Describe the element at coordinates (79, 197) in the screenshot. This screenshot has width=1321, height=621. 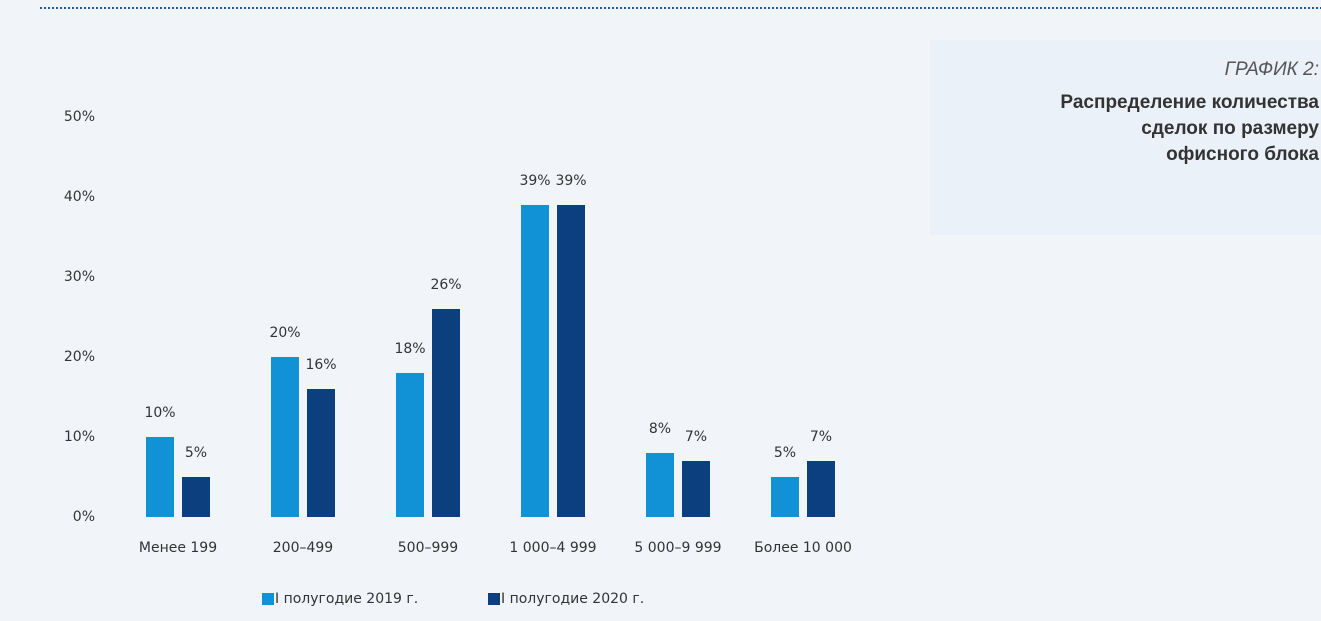
I see `y-tick-label: 40%` at that location.